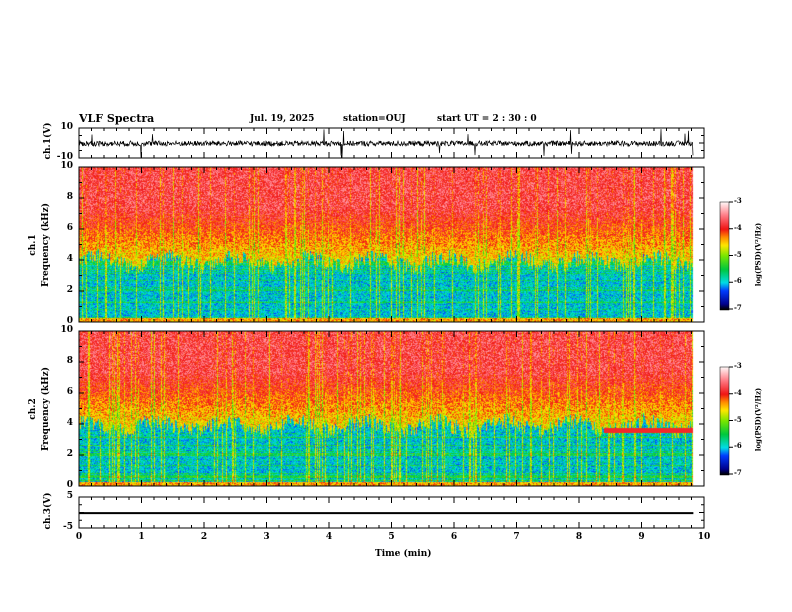  What do you see at coordinates (374, 119) in the screenshot?
I see `station-label: station=OUJ` at bounding box center [374, 119].